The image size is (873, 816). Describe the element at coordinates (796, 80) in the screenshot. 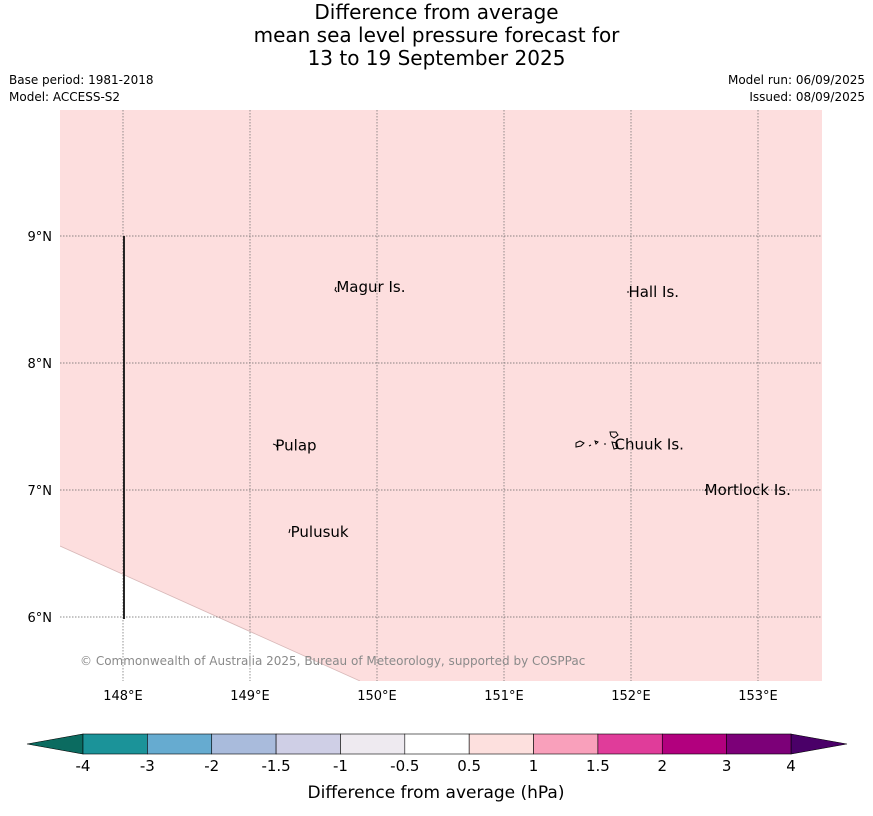

I see `model-run: Model run: 06/09/2025` at that location.